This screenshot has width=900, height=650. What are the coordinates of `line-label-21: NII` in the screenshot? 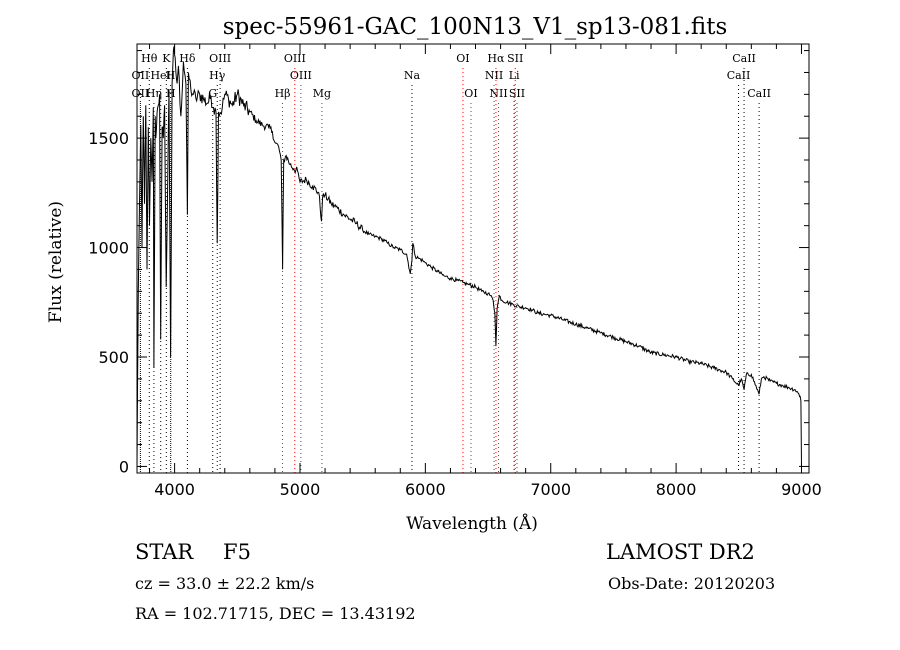 It's located at (494, 75).